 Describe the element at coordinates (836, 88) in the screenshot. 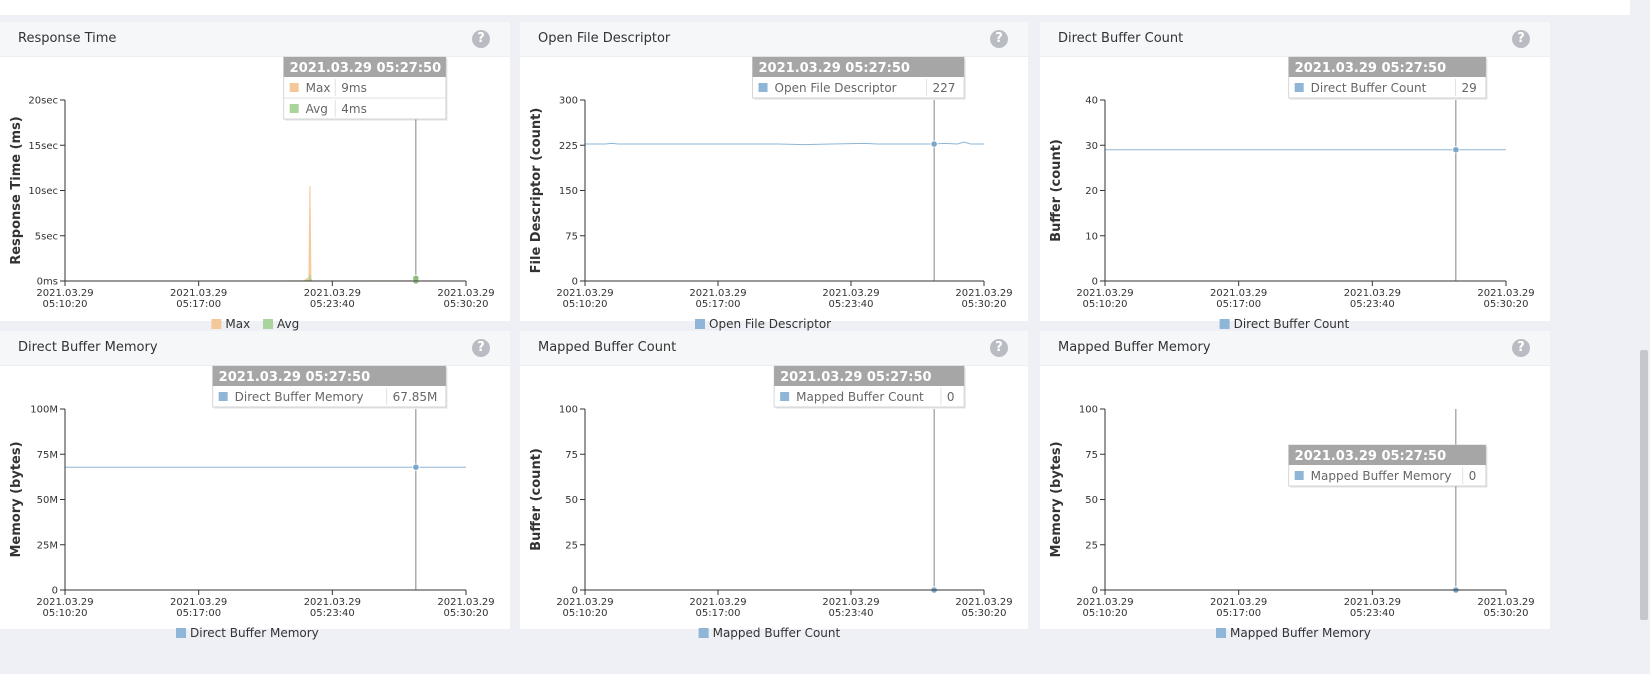

I see `tooltip-label: Open File Descriptor` at that location.